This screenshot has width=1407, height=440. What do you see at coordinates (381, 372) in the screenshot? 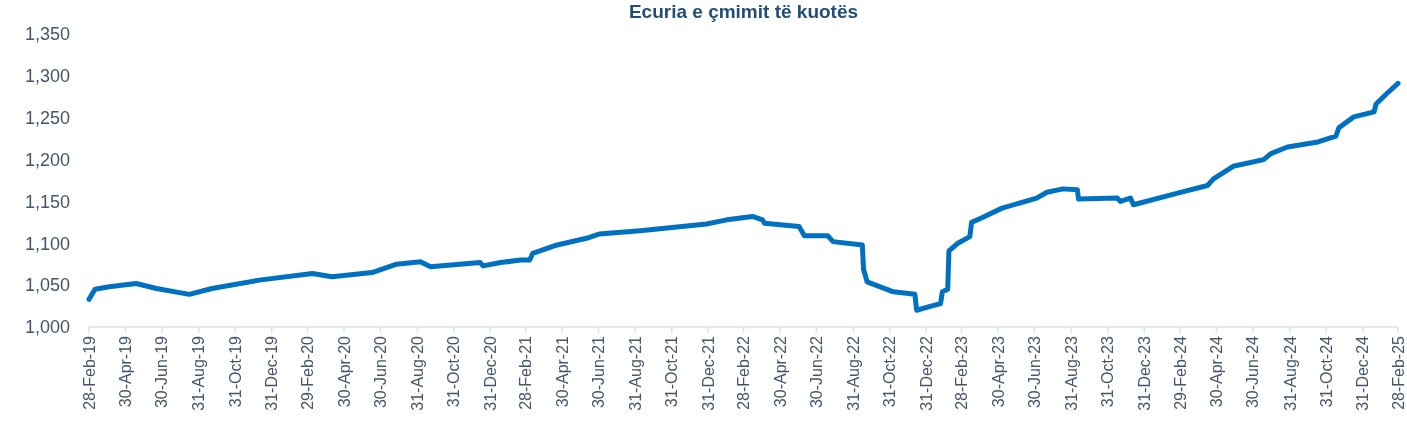
I see `x-tick-label: 30-Jun-20` at bounding box center [381, 372].